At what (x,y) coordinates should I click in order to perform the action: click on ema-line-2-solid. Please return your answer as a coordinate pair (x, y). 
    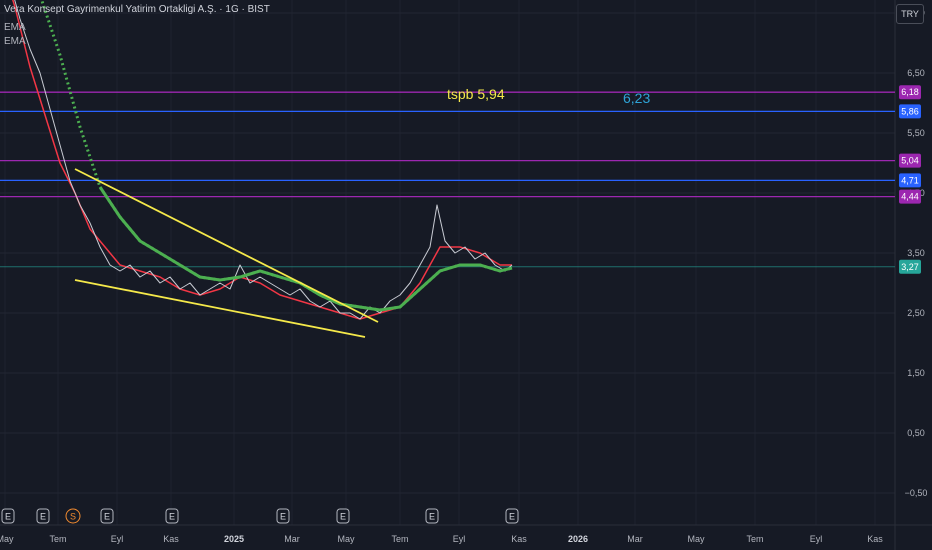
    Looking at the image, I should click on (305, 249).